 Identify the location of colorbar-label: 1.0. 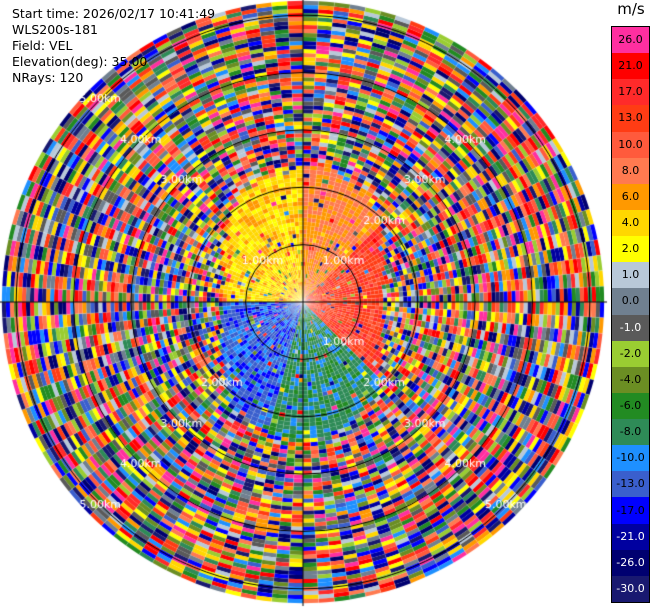
(630, 275).